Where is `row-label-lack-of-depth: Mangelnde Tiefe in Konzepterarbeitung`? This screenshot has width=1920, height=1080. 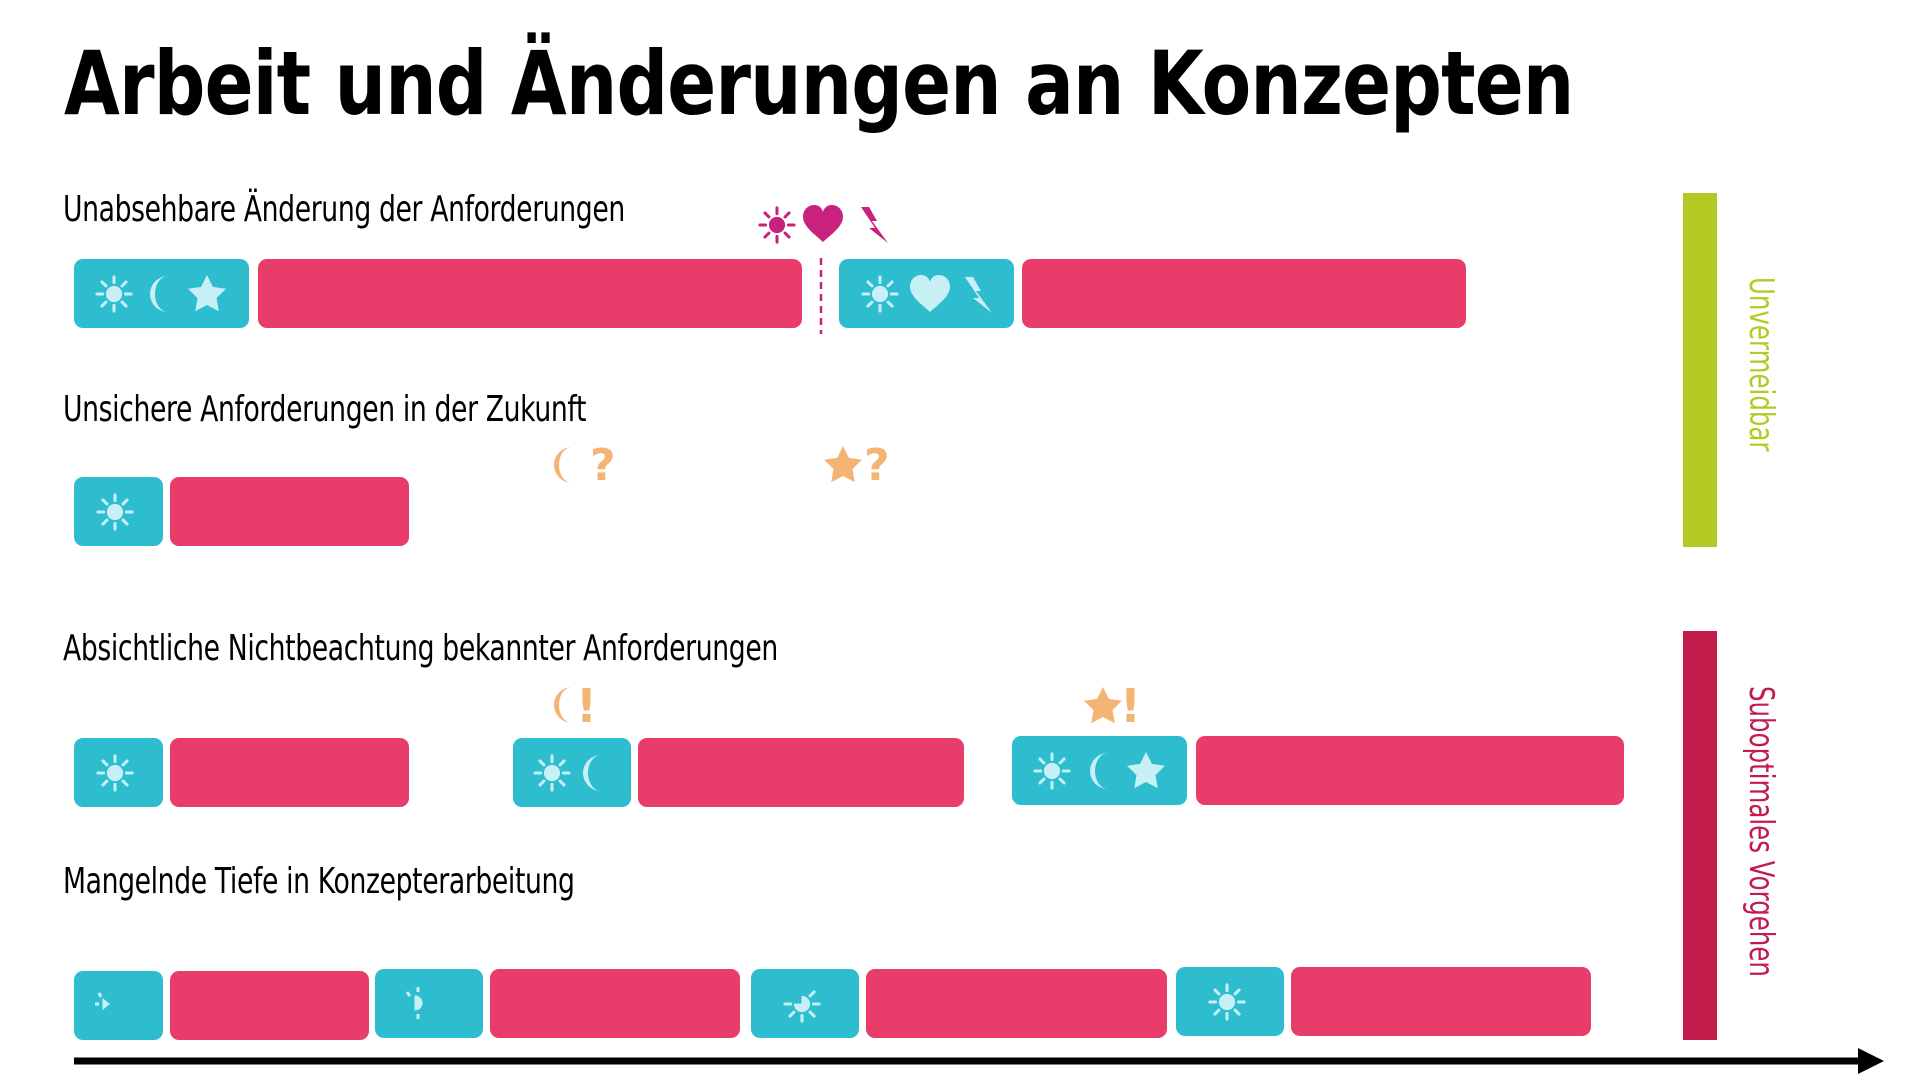 row-label-lack-of-depth: Mangelnde Tiefe in Konzepterarbeitung is located at coordinates (319, 881).